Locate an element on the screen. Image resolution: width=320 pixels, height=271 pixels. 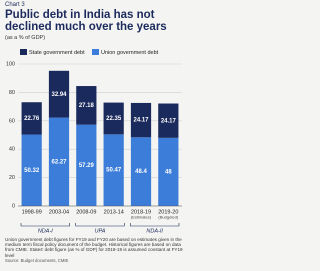
value-label: 62.27 is located at coordinates (59, 162).